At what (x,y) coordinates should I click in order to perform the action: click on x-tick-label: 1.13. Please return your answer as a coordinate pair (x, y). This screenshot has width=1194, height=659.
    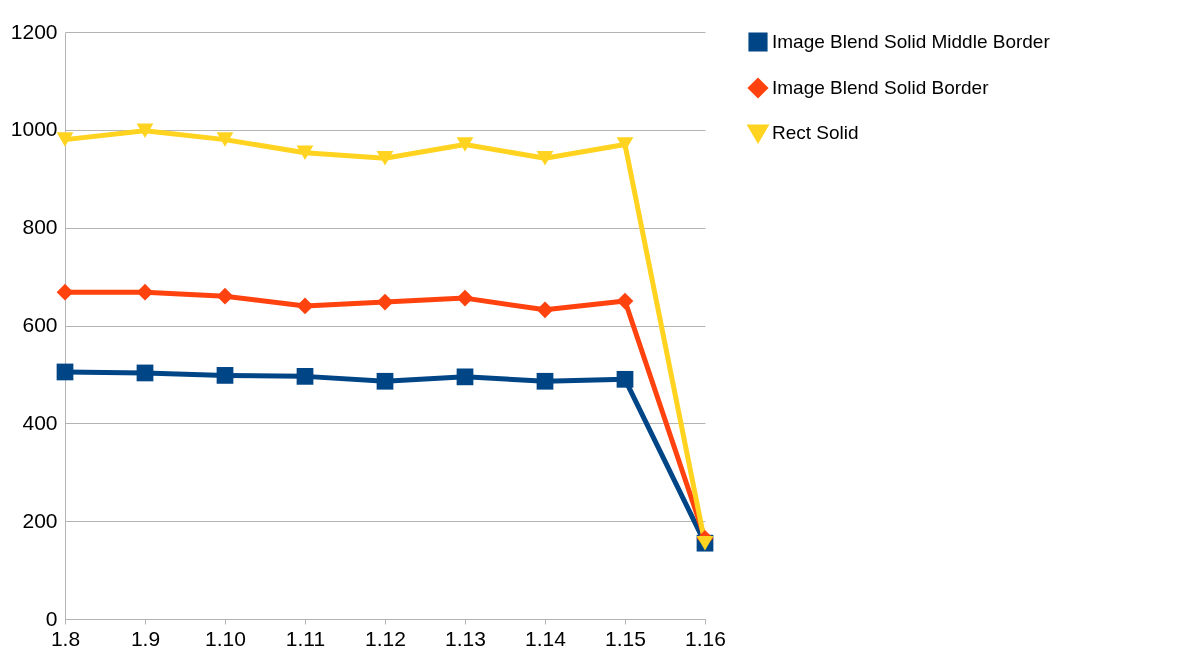
    Looking at the image, I should click on (465, 638).